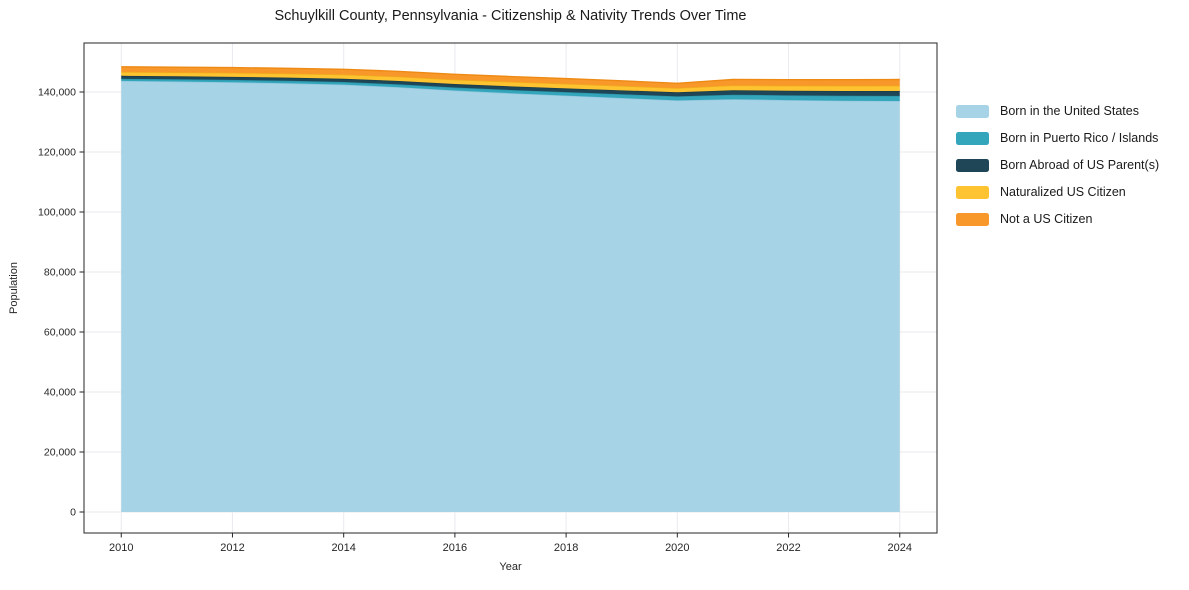 This screenshot has width=1189, height=590. I want to click on legend-label: Born in Puerto Rico / Islands, so click(1079, 138).